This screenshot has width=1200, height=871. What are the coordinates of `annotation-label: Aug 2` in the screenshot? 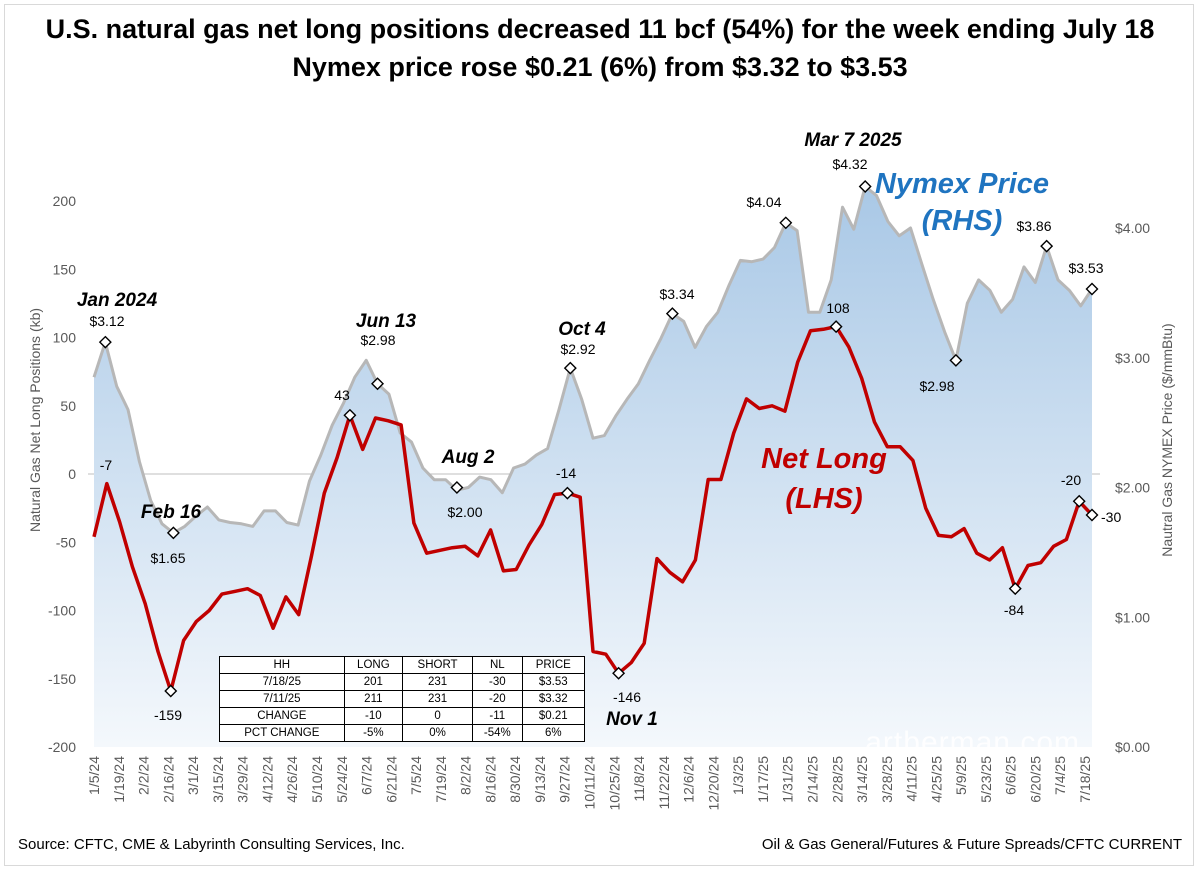 It's located at (468, 457).